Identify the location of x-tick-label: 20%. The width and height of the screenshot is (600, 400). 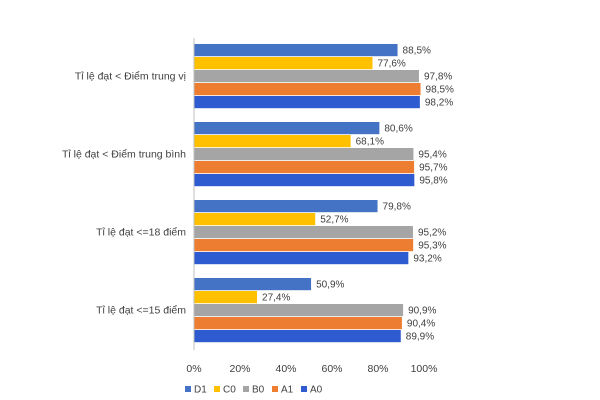
(239, 369).